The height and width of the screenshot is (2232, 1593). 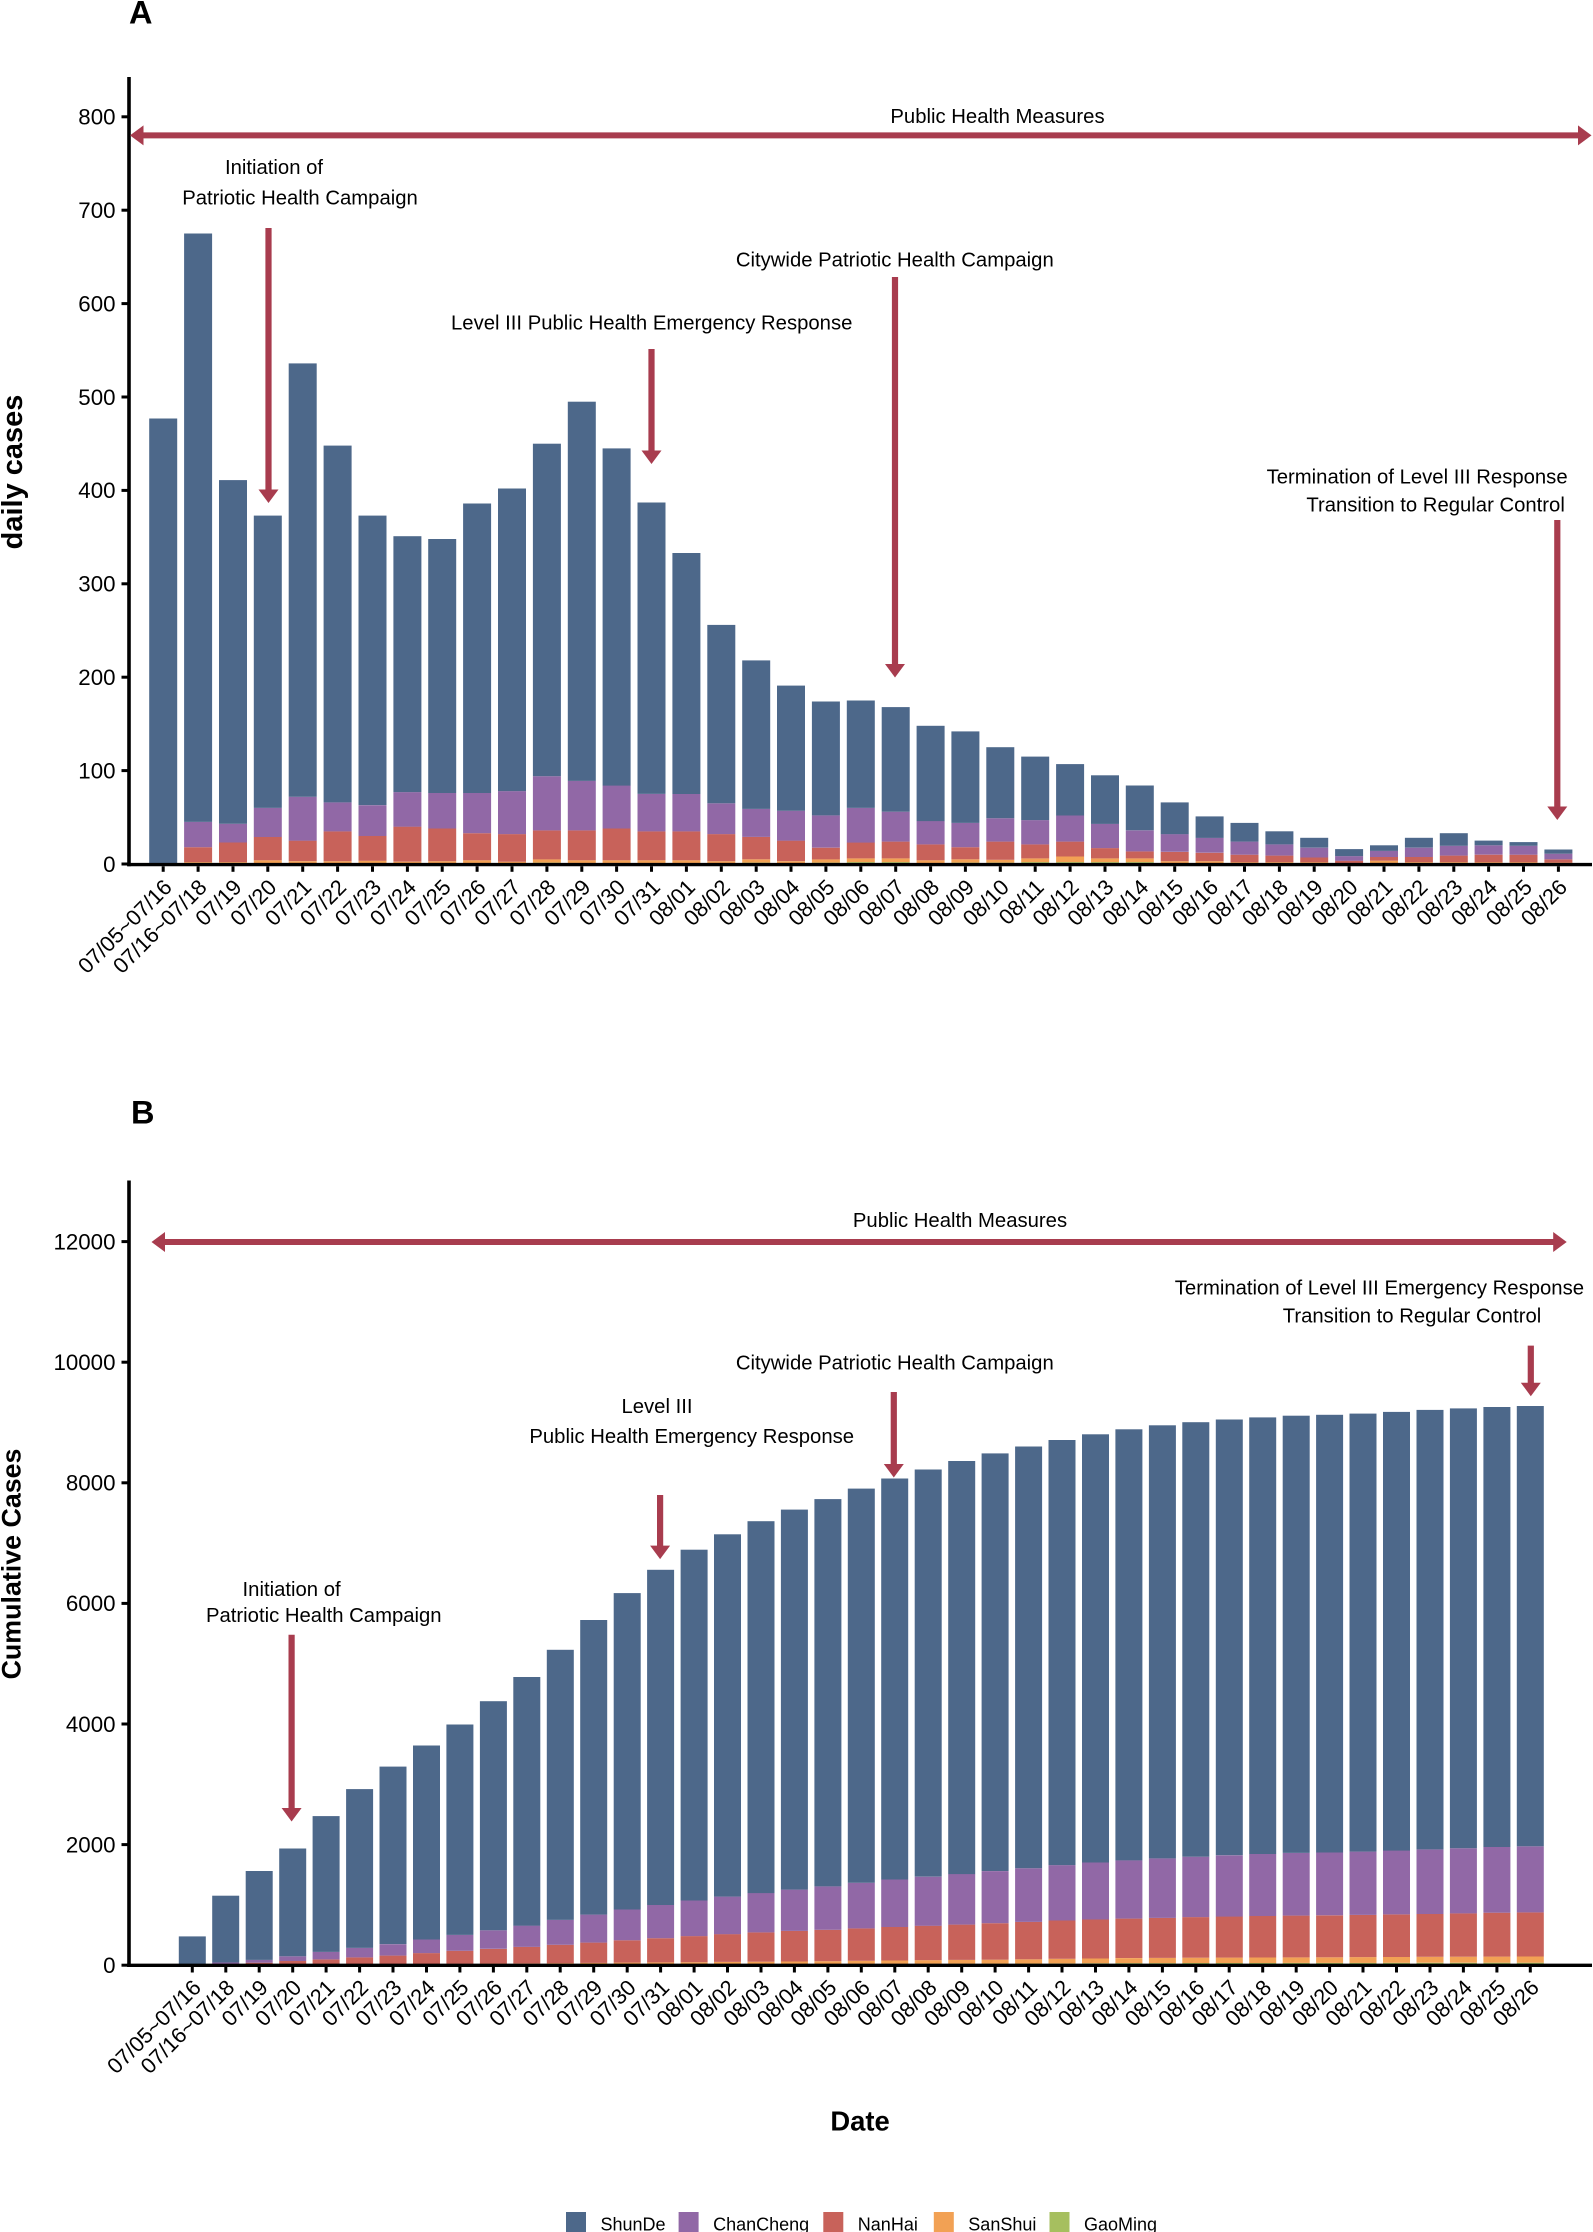 What do you see at coordinates (96, 490) in the screenshot?
I see `svg-text: 400` at bounding box center [96, 490].